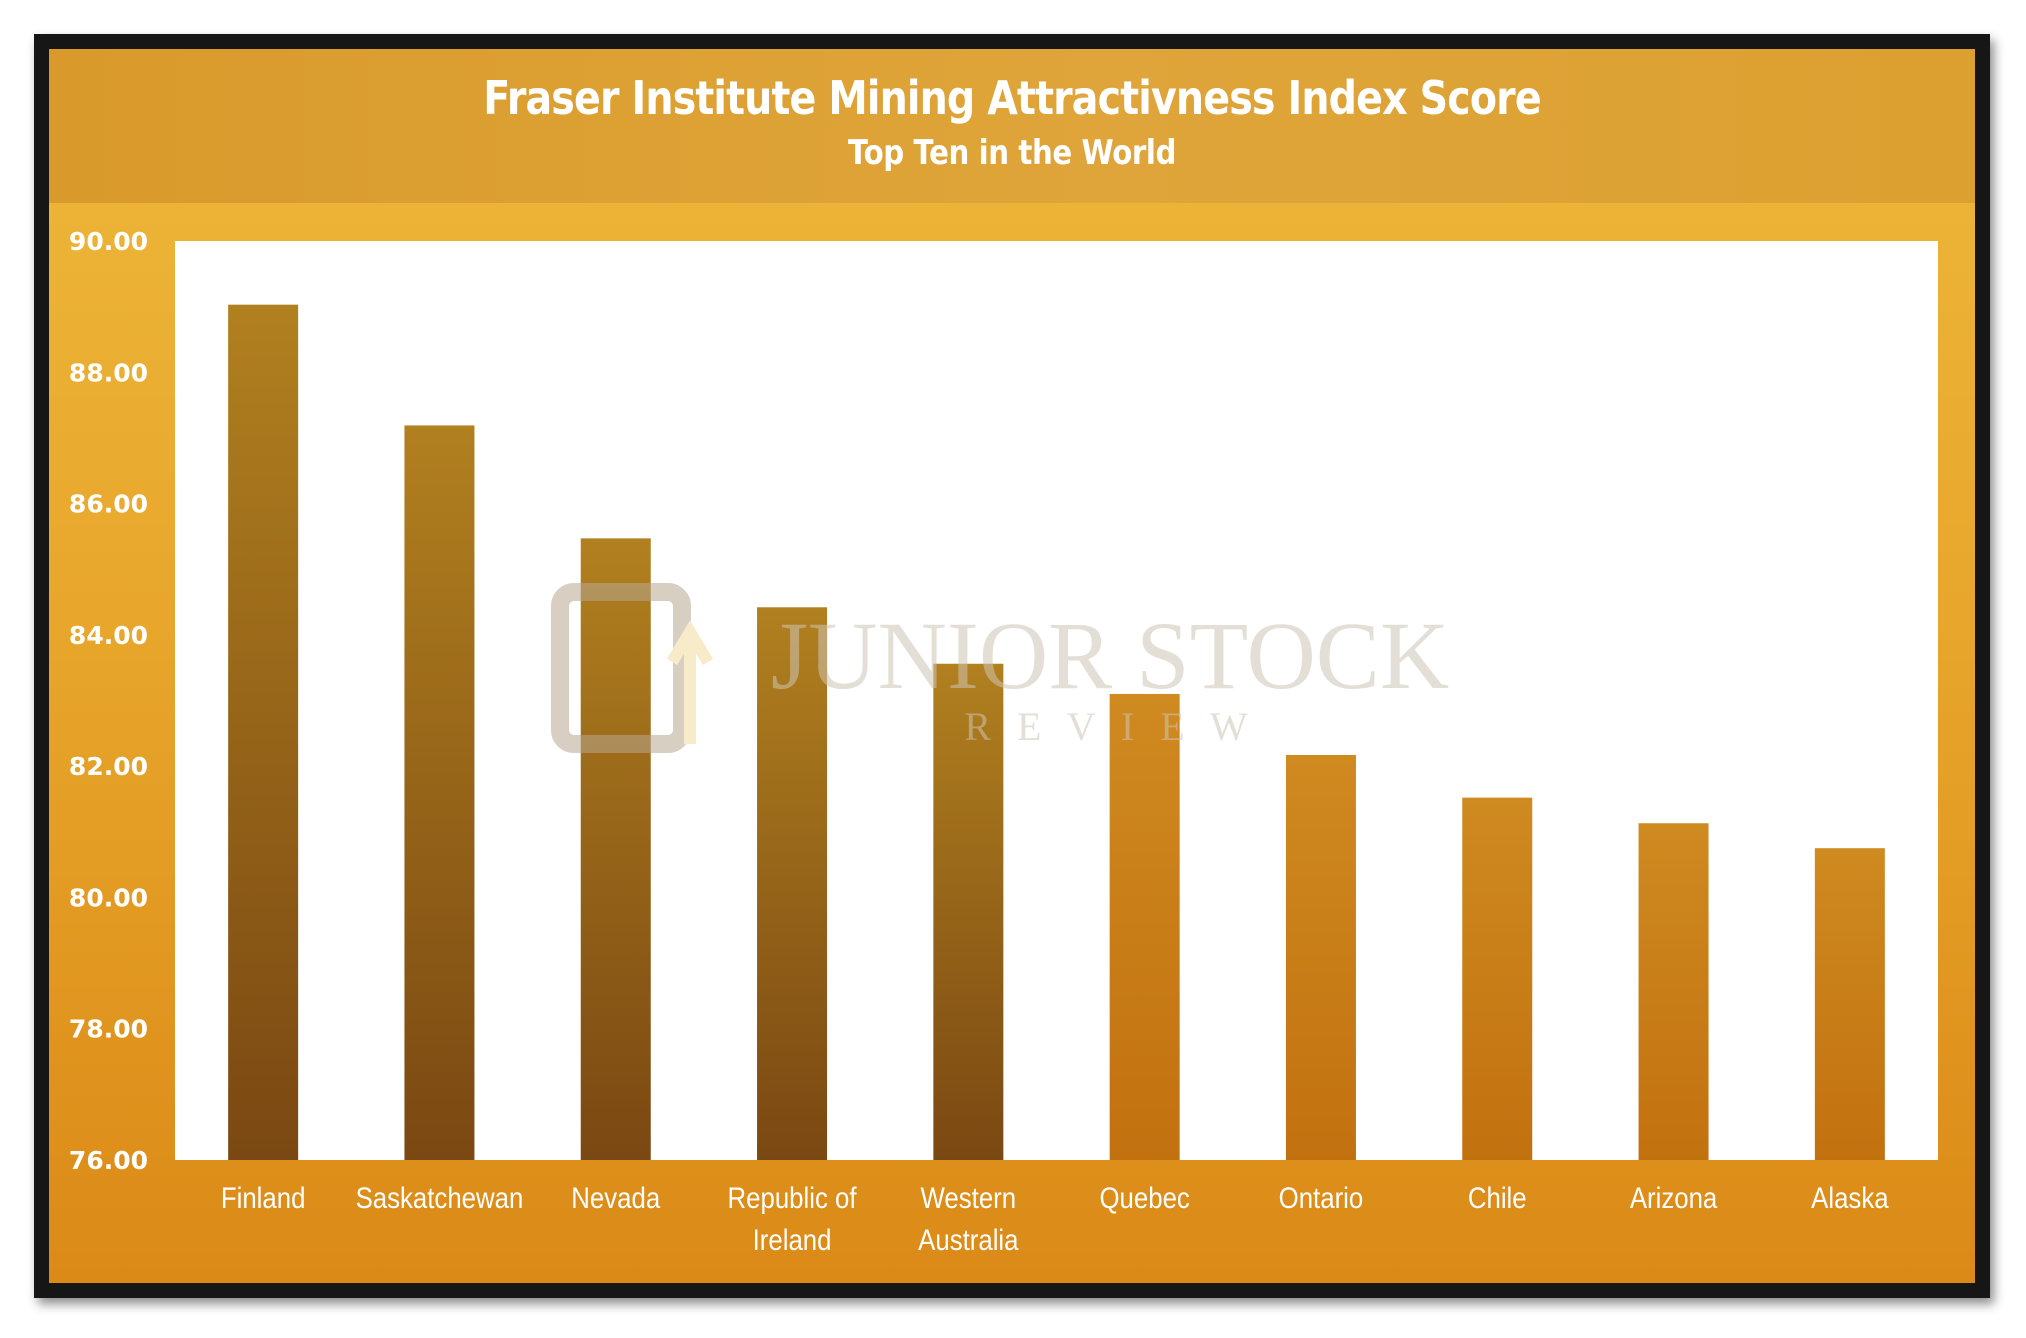  Describe the element at coordinates (108, 701) in the screenshot. I see `y-axis: 76.00 78.00 80.00 82.00 84.00 86.00 88.00 90.00` at that location.